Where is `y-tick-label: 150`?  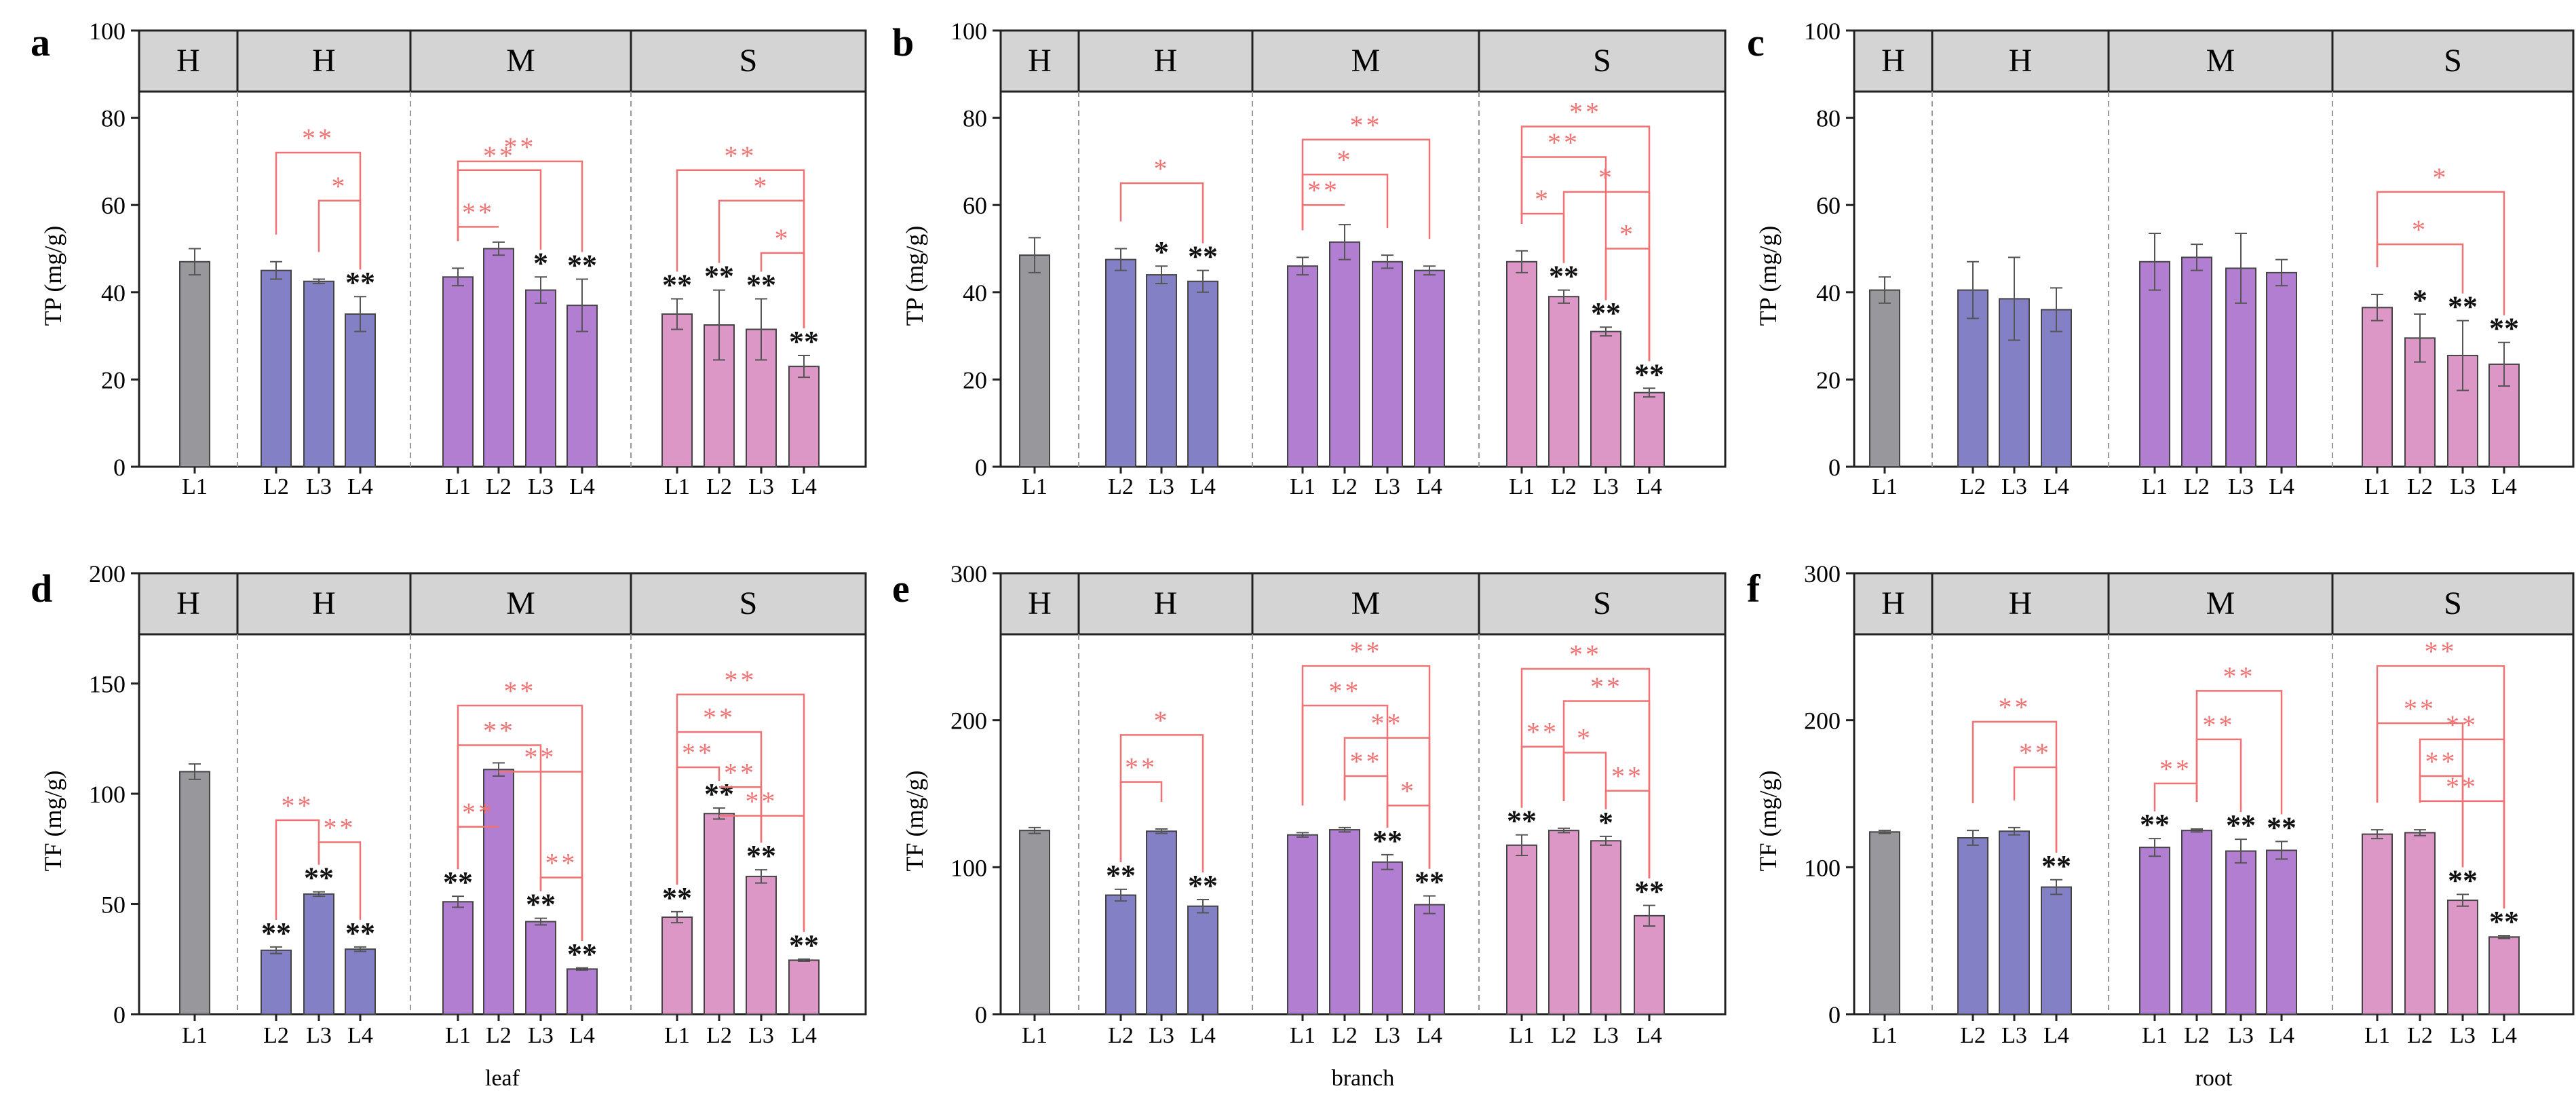
y-tick-label: 150 is located at coordinates (107, 684).